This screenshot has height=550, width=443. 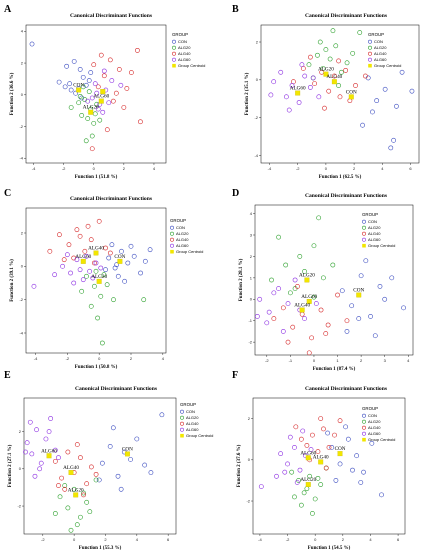 I want to click on y-axis-label: Function 2 (27.1 %), so click(x=10, y=465).